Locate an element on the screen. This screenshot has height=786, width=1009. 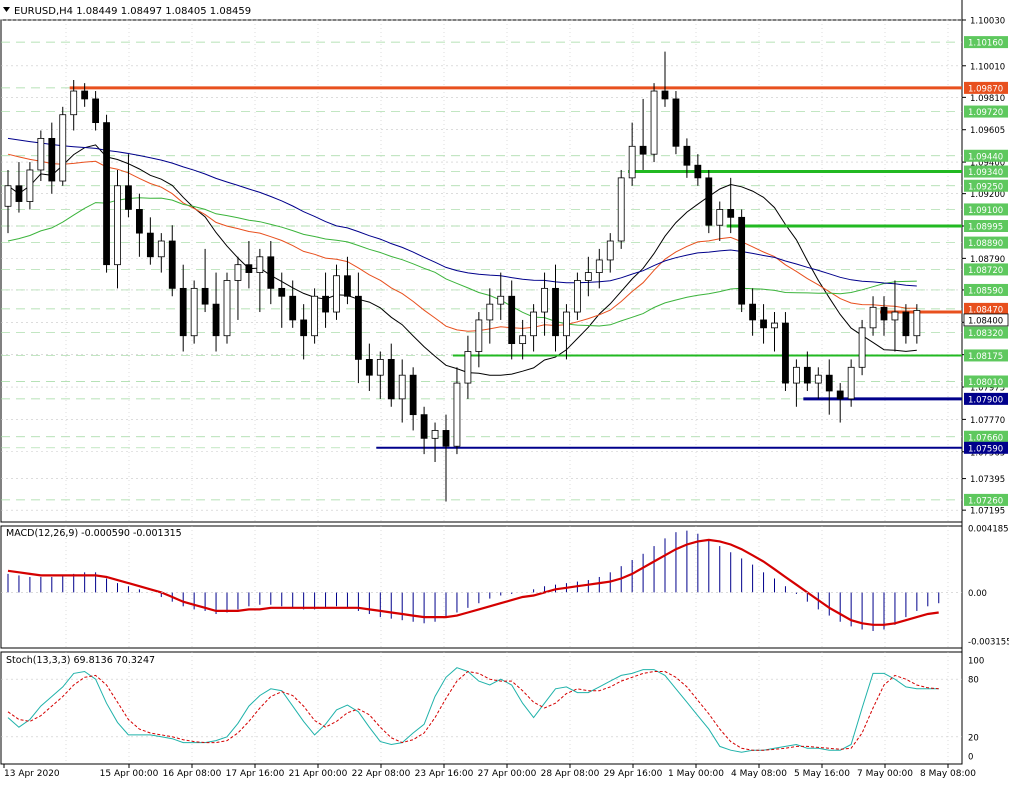
level-label-text: 1.08590 is located at coordinates (985, 291).